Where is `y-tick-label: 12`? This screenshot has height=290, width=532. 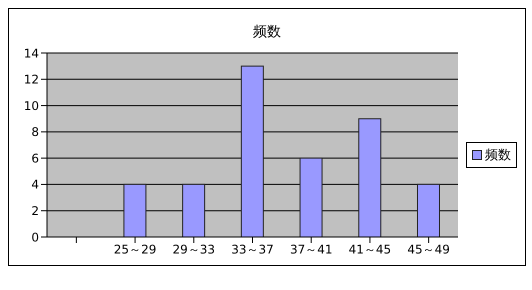 y-tick-label: 12 is located at coordinates (31, 79).